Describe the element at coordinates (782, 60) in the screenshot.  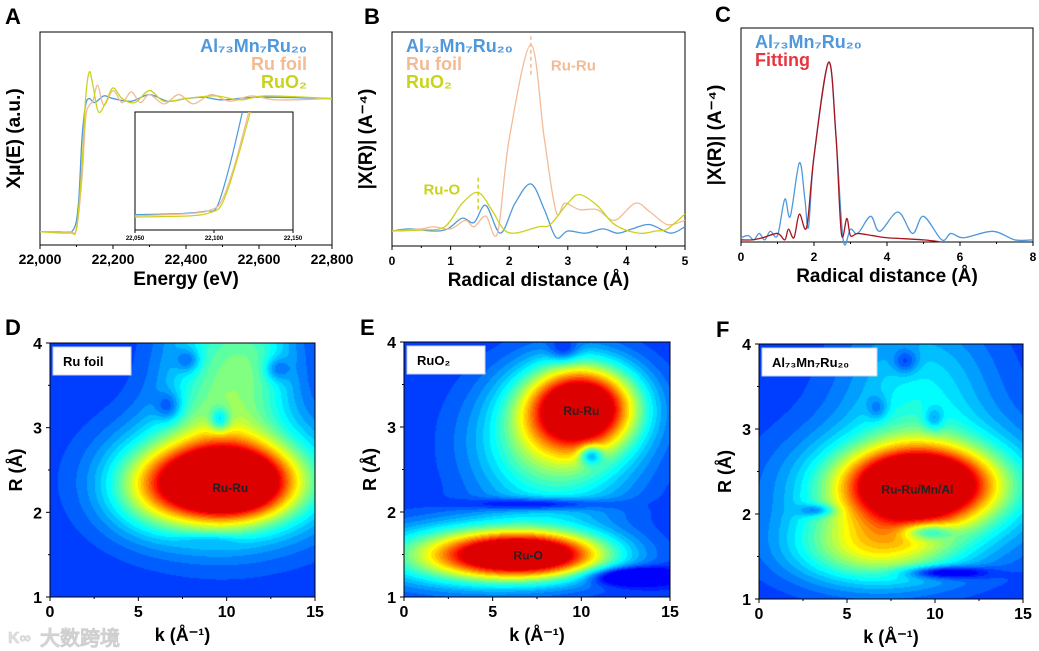
I see `legend-entry: Fitting` at that location.